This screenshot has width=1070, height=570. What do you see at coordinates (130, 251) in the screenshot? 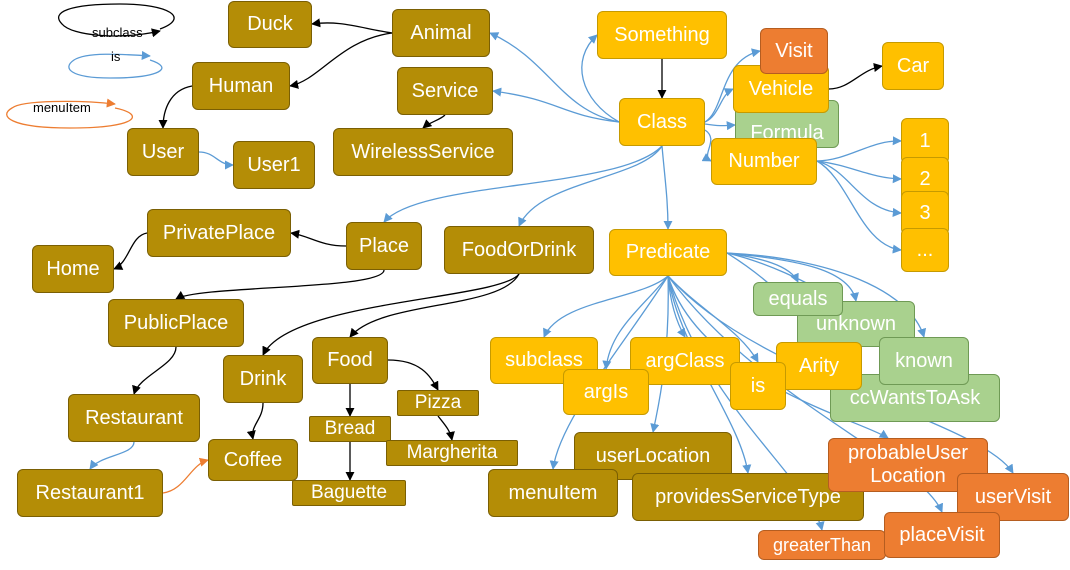
I see `edge-privateplace-home` at bounding box center [130, 251].